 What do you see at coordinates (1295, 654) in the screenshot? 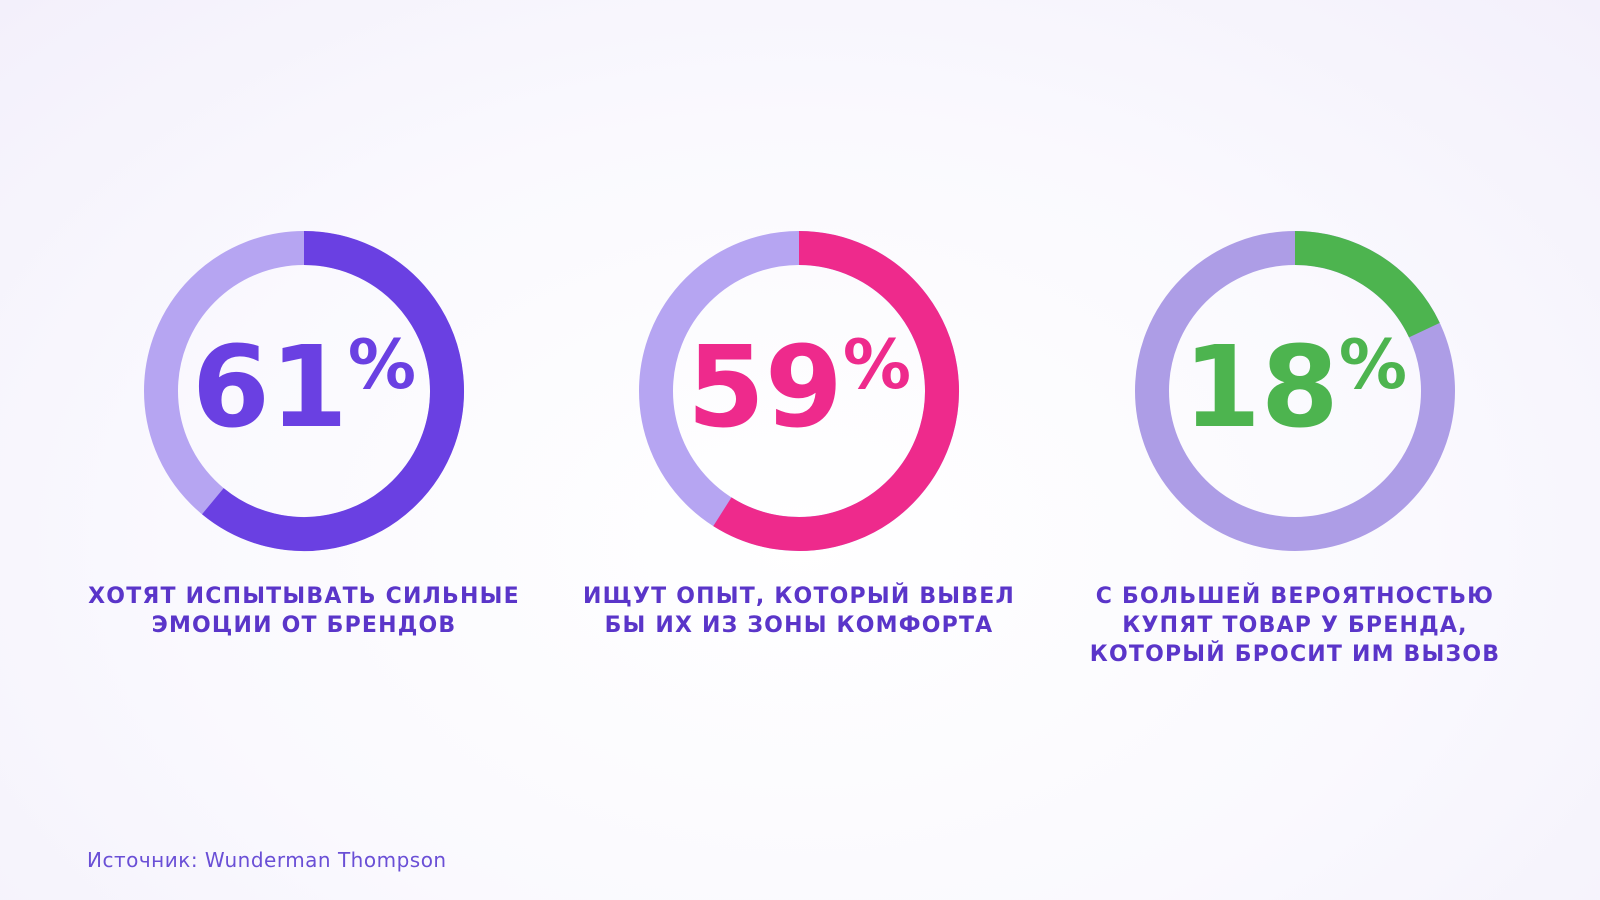
I see `caption: КОТОРЫЙ БРОСИТ ИМ ВЫЗОВ` at bounding box center [1295, 654].